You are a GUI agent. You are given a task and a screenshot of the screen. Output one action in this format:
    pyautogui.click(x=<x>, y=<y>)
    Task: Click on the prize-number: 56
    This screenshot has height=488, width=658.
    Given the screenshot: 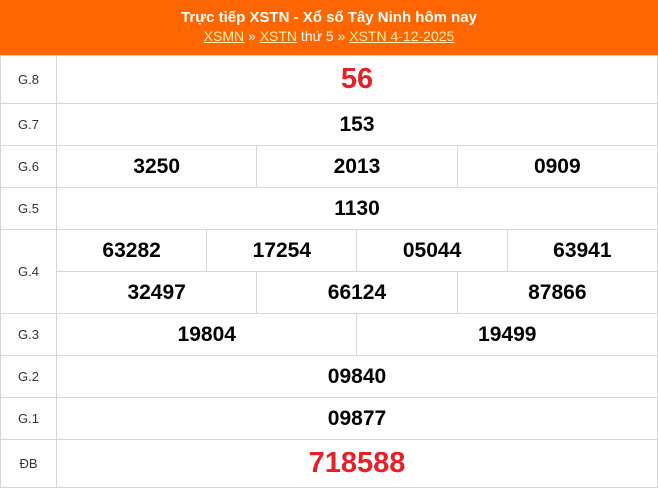 What is the action you would take?
    pyautogui.click(x=357, y=79)
    